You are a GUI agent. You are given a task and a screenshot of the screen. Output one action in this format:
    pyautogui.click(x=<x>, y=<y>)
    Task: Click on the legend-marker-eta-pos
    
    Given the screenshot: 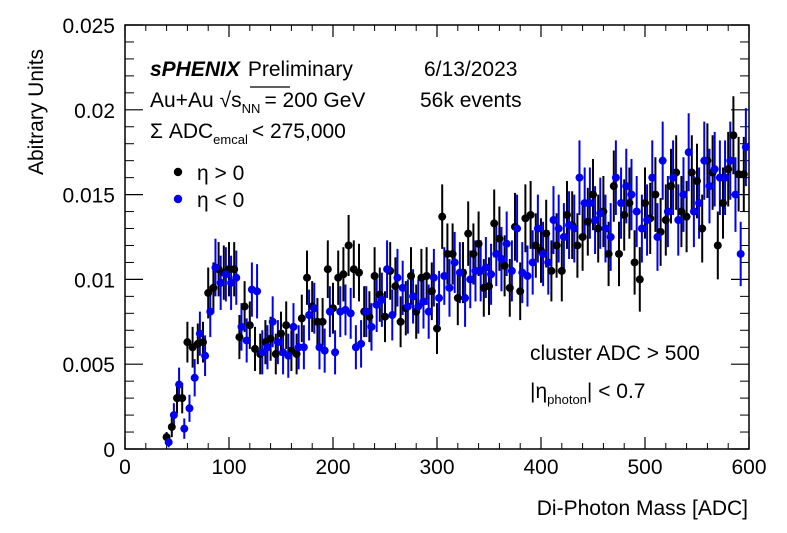 What is the action you would take?
    pyautogui.click(x=178, y=172)
    